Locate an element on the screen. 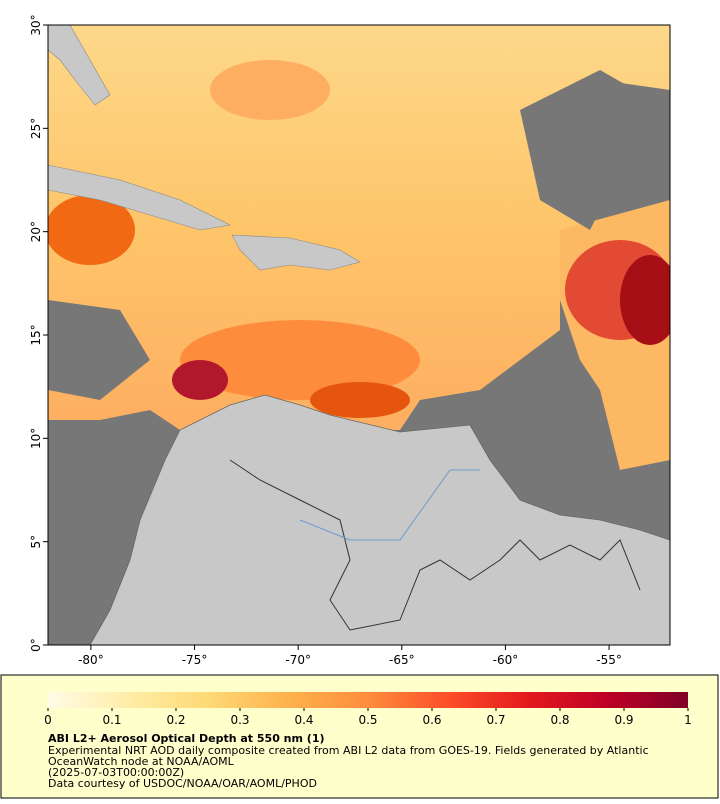  lat-tick-label: 20° is located at coordinates (36, 231).